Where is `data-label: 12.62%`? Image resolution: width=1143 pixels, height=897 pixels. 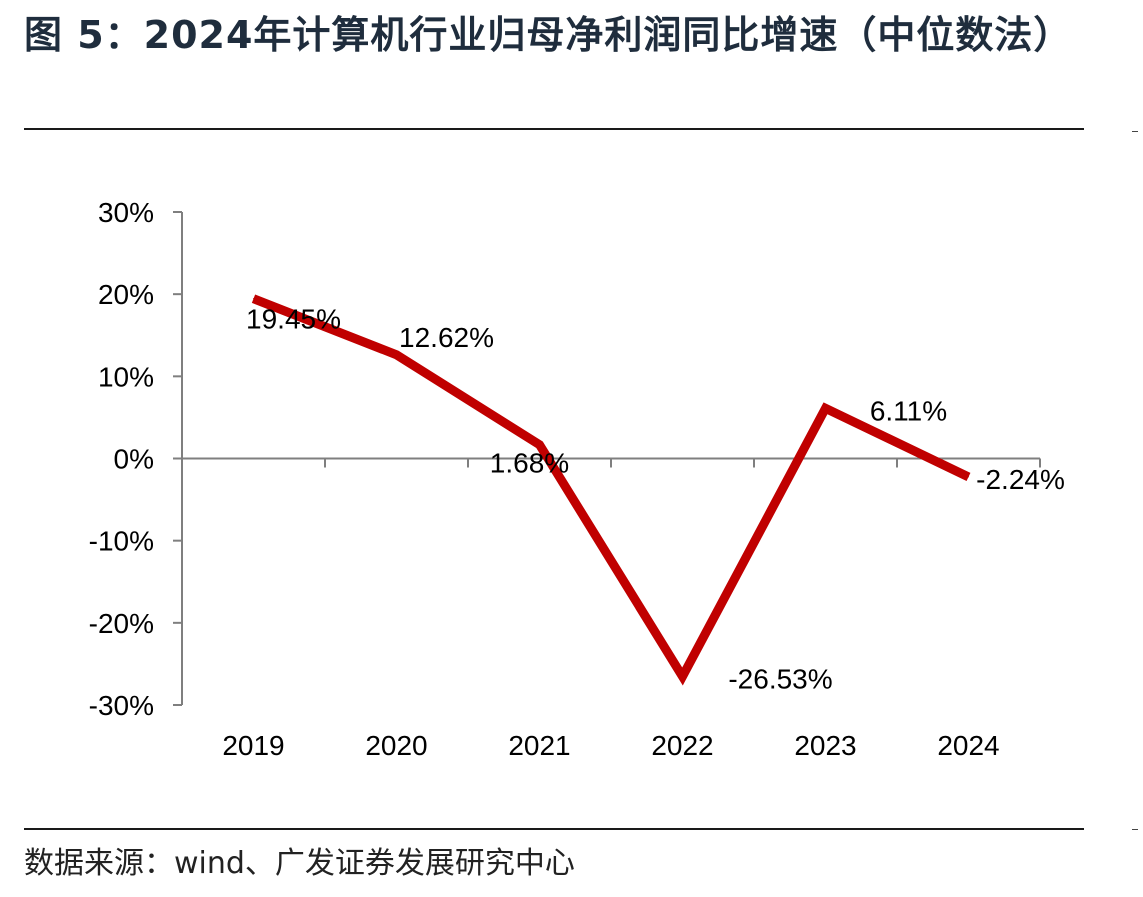 data-label: 12.62% is located at coordinates (446, 337).